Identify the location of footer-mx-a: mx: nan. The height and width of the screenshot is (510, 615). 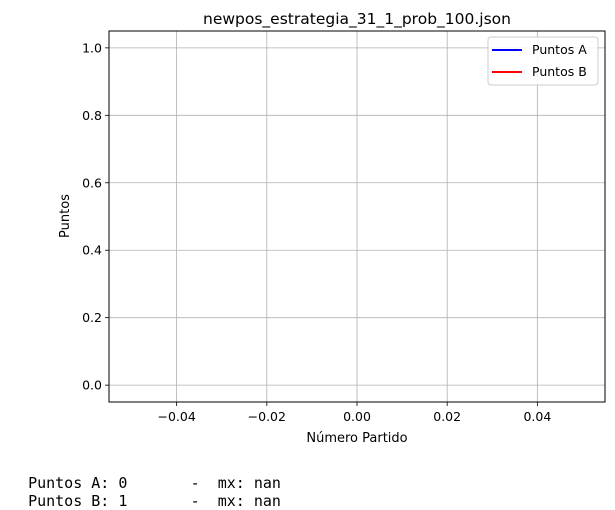
(249, 483).